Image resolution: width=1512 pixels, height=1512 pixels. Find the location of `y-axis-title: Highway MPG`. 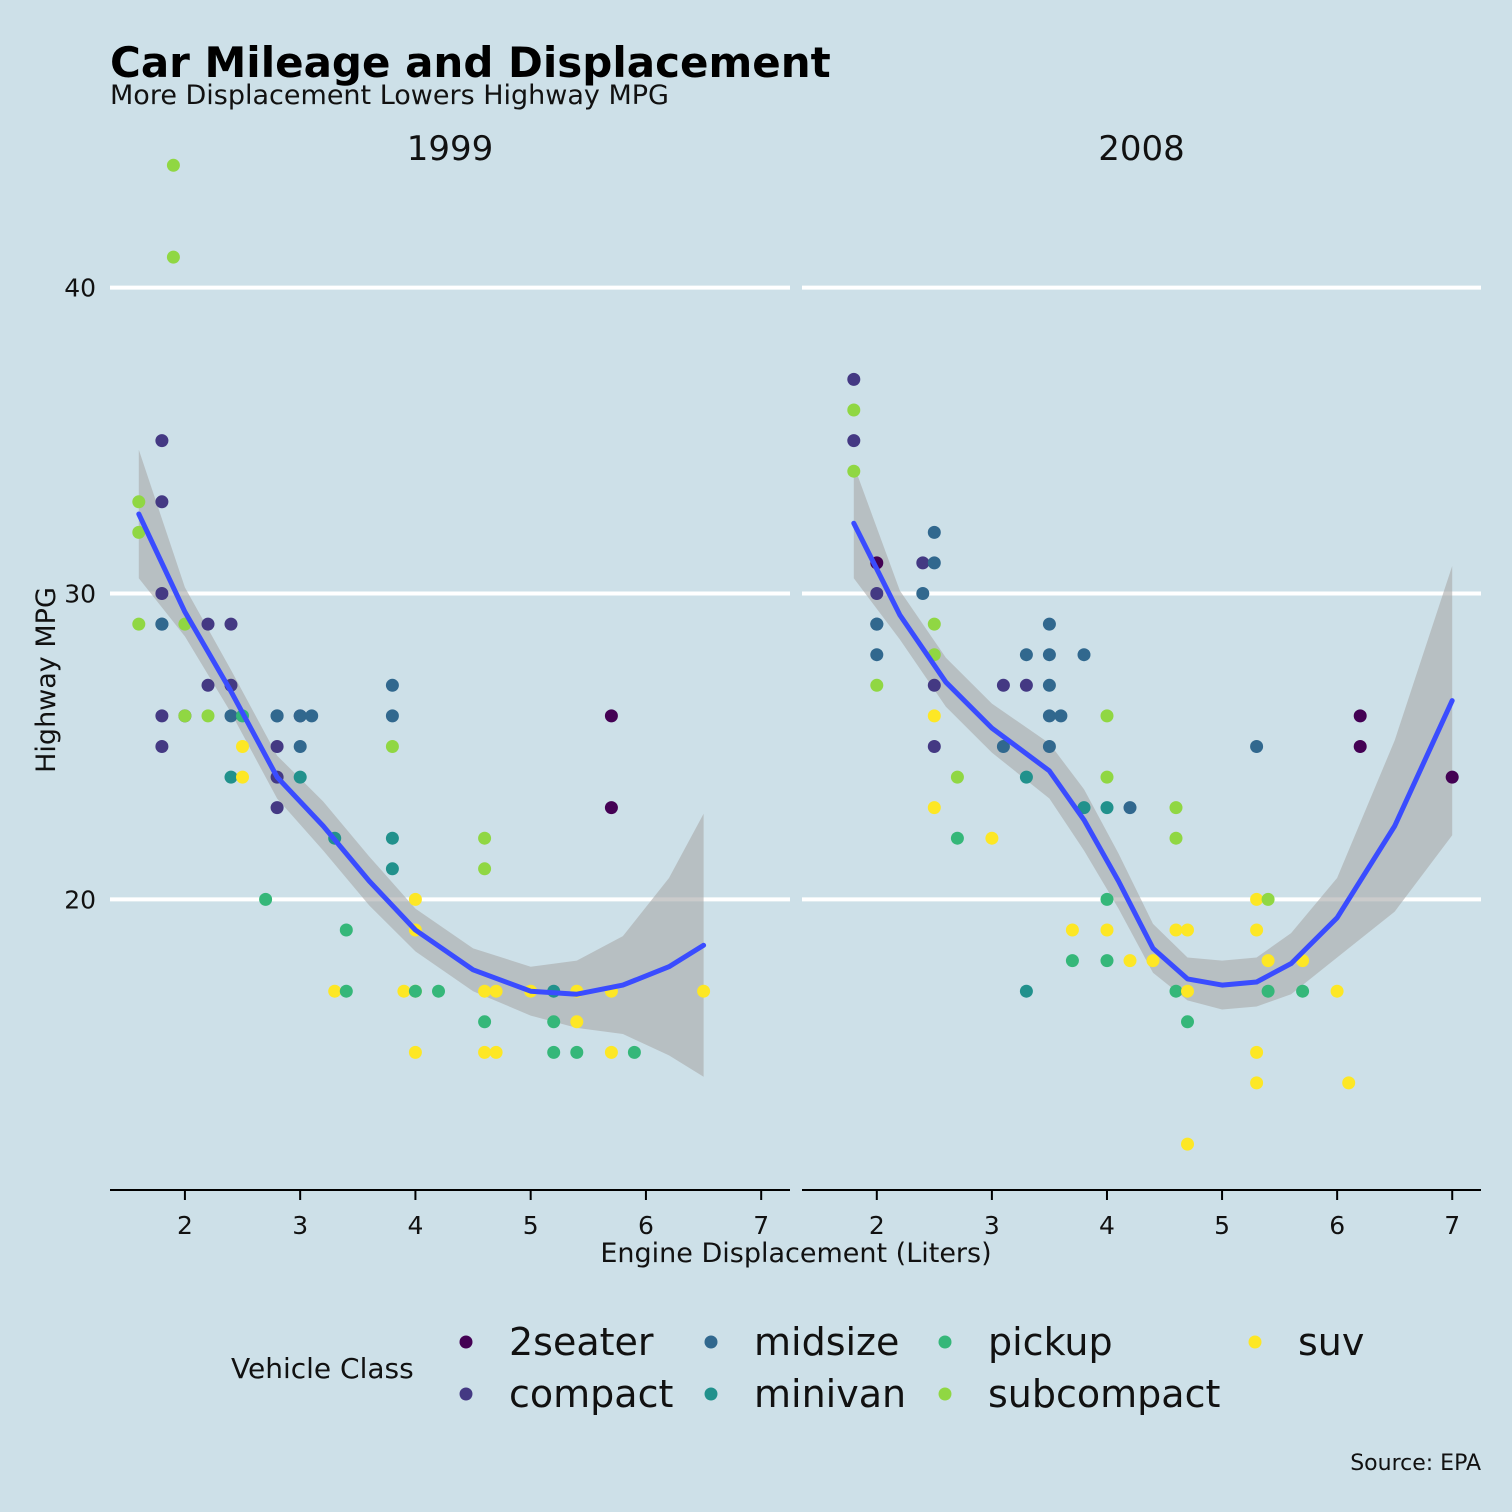

y-axis-title: Highway MPG is located at coordinates (46, 680).